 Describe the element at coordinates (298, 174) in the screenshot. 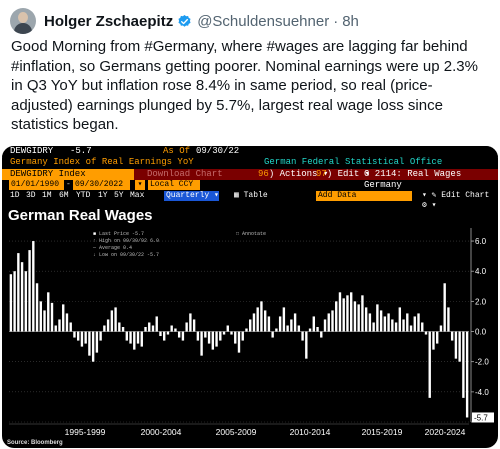

I see `actions-label: Actions` at that location.